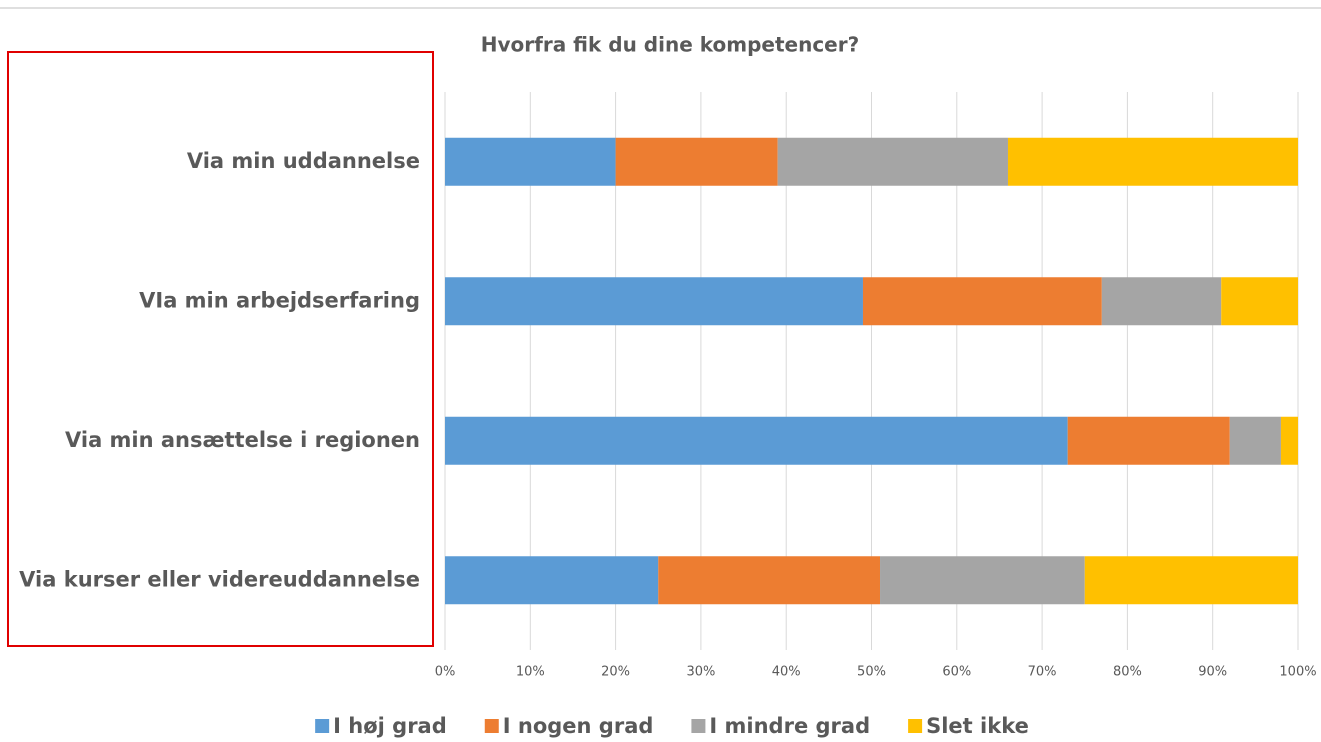 The width and height of the screenshot is (1321, 742). What do you see at coordinates (303, 161) in the screenshot?
I see `y-tick-label: Via min uddannelse` at bounding box center [303, 161].